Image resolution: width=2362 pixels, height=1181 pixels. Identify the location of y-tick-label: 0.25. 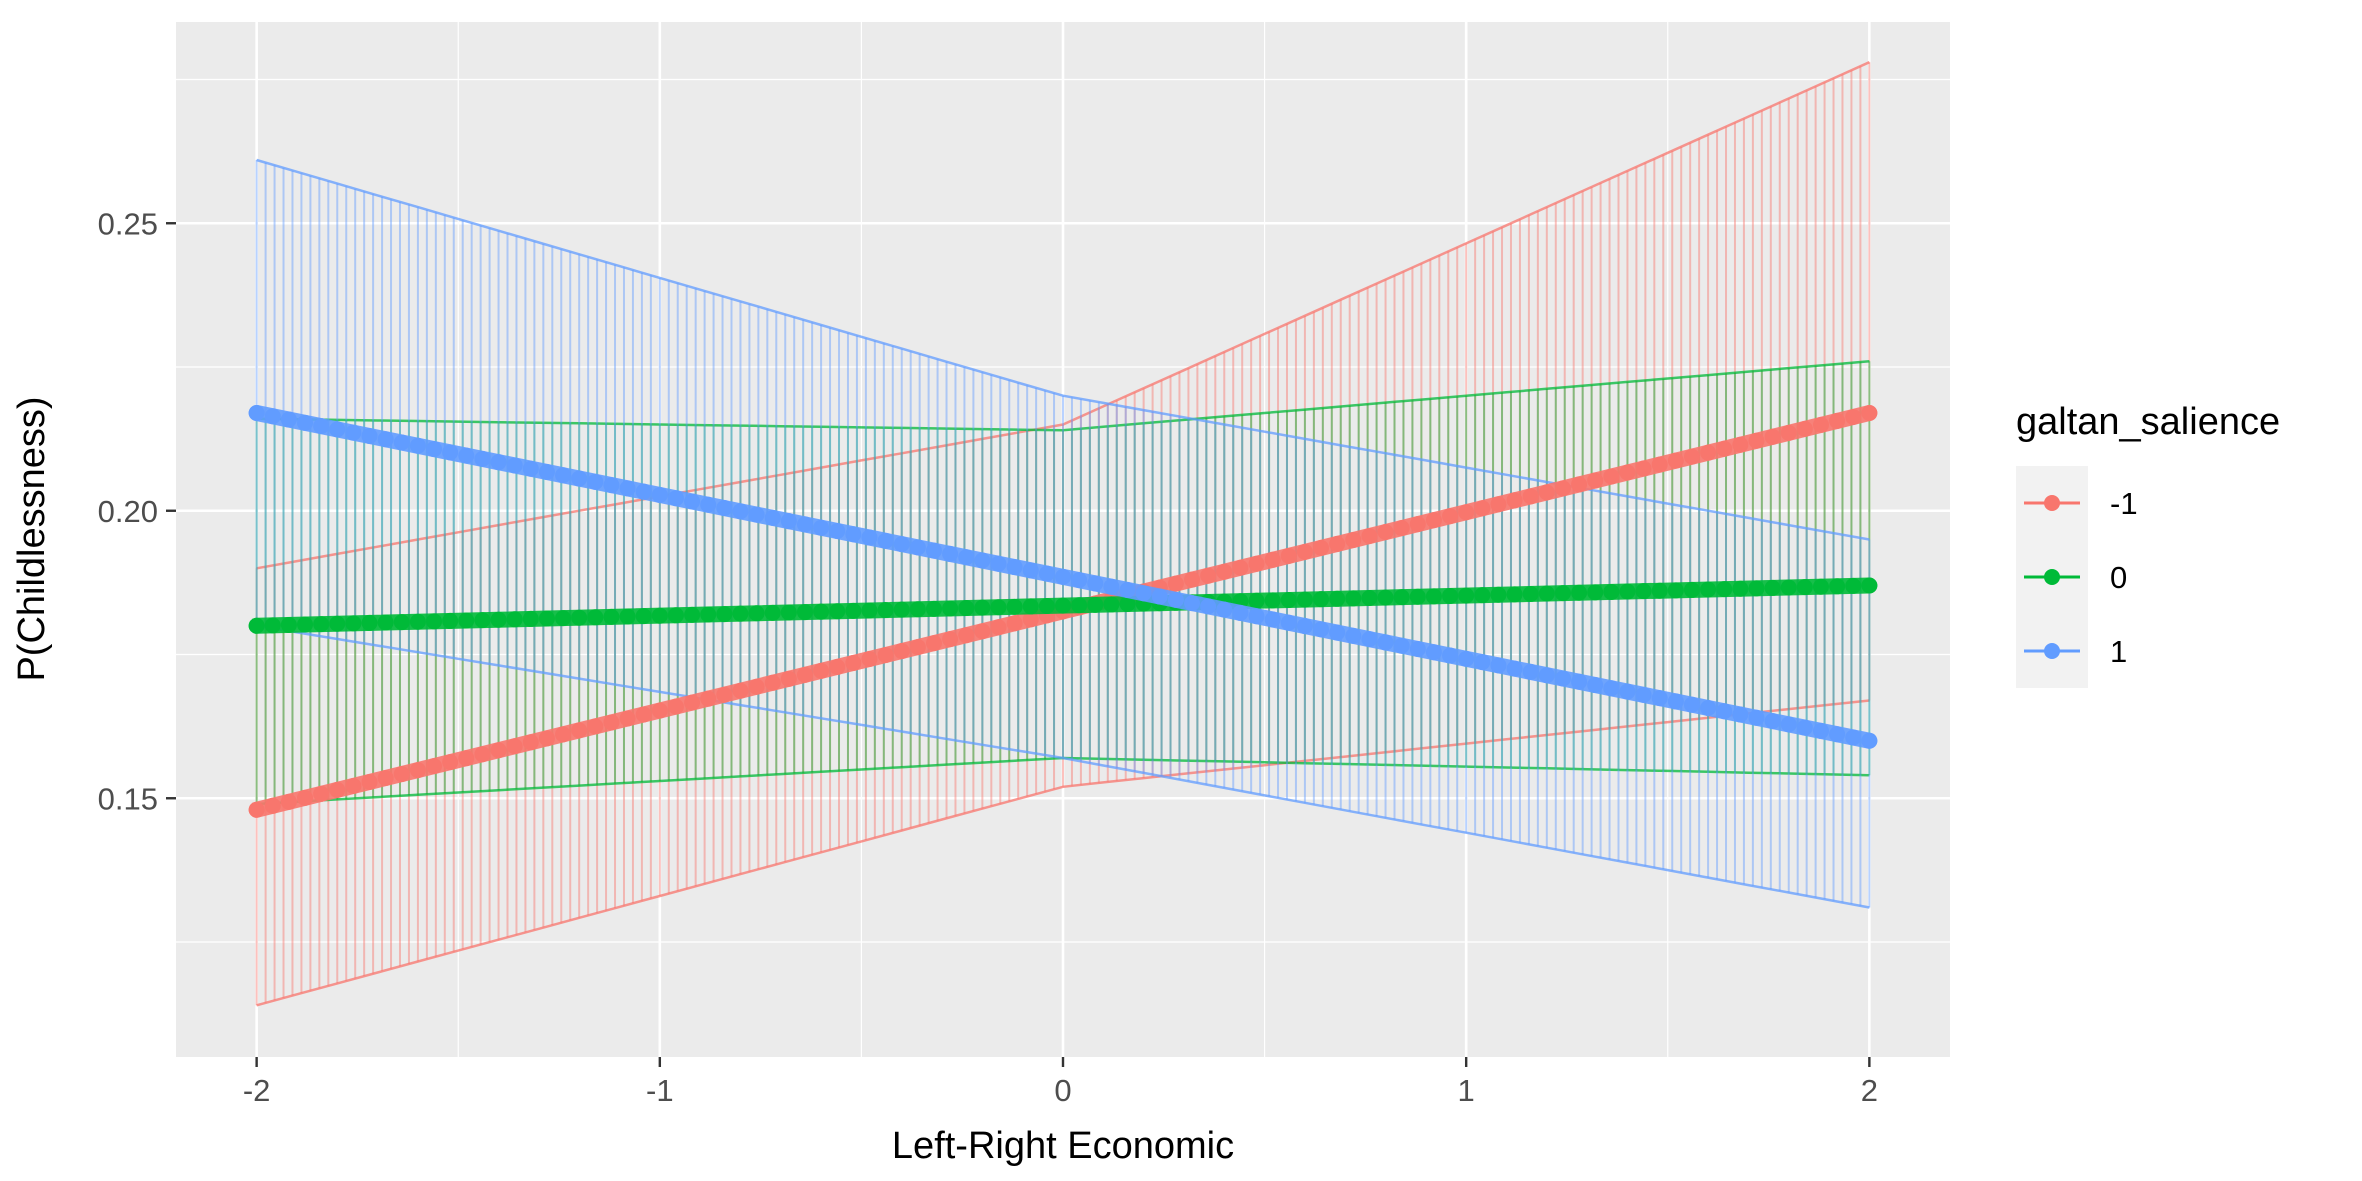
(128, 223).